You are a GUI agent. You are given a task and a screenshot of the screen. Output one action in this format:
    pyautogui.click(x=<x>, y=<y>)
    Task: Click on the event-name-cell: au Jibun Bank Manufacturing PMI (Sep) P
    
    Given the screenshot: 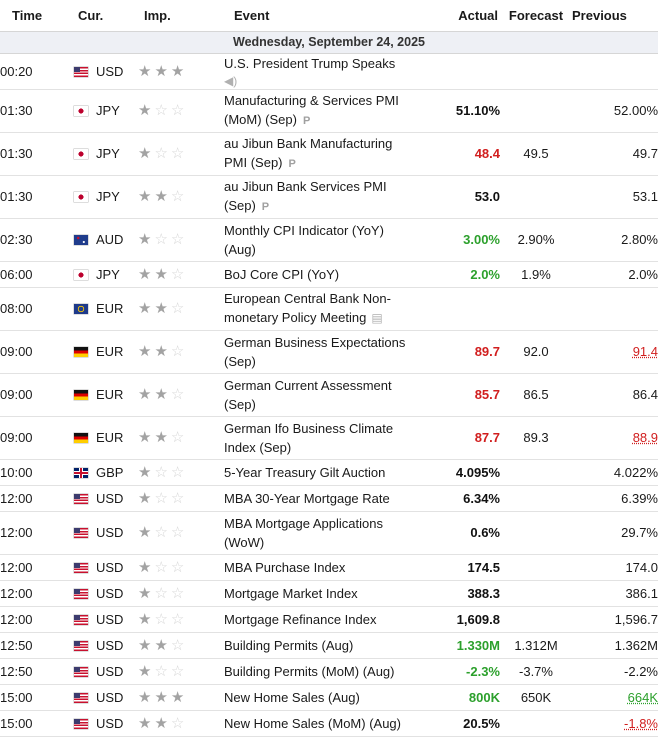 What is the action you would take?
    pyautogui.click(x=318, y=154)
    